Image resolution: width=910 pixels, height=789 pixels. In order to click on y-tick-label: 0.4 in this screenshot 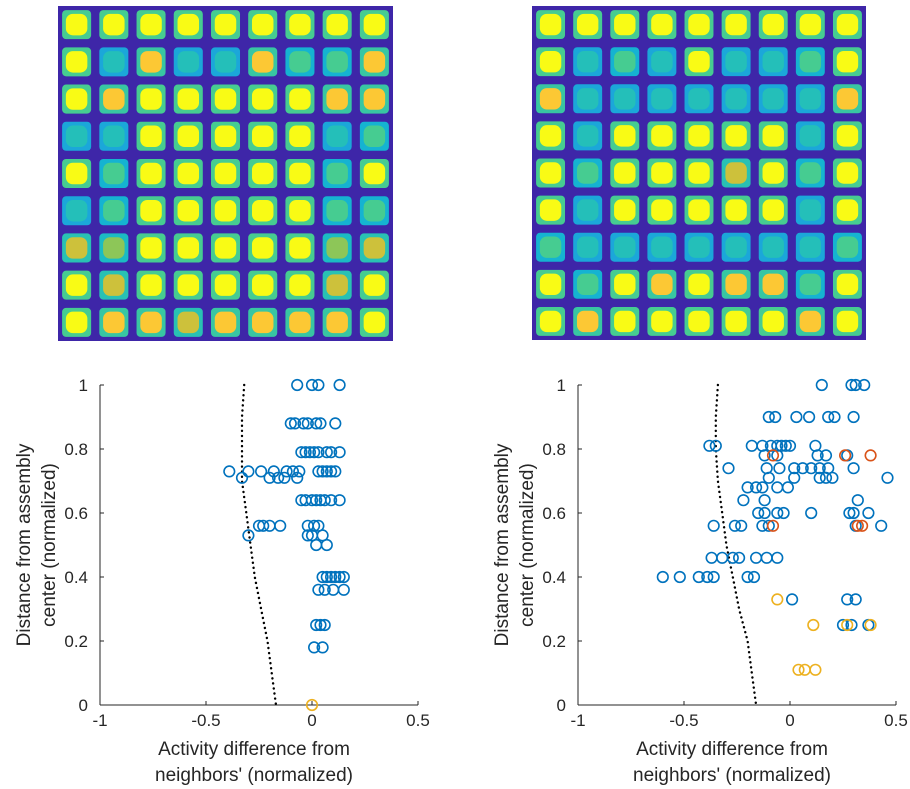, I will do `click(554, 577)`.